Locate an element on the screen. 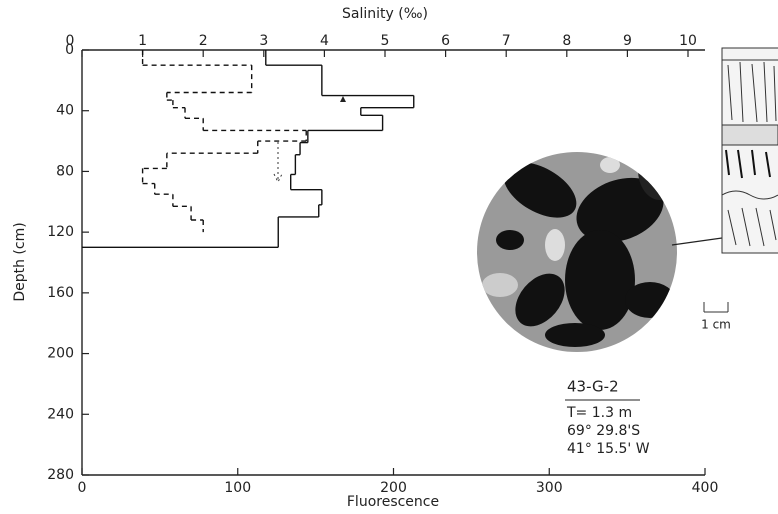 Image resolution: width=778 pixels, height=514 pixels. x2-tick-label: 6 is located at coordinates (445, 41).